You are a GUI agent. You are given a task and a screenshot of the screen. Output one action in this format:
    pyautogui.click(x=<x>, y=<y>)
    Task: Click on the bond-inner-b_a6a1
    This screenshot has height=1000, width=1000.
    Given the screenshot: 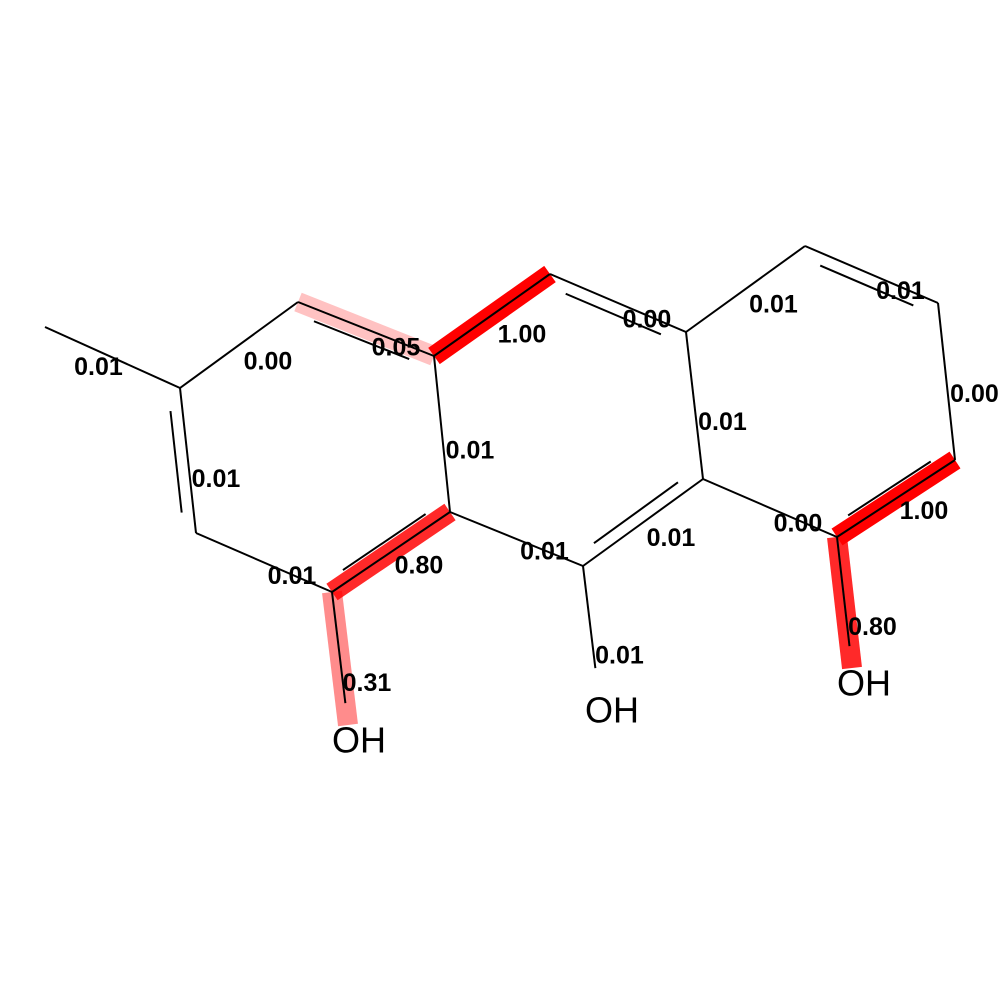 What is the action you would take?
    pyautogui.click(x=176, y=461)
    